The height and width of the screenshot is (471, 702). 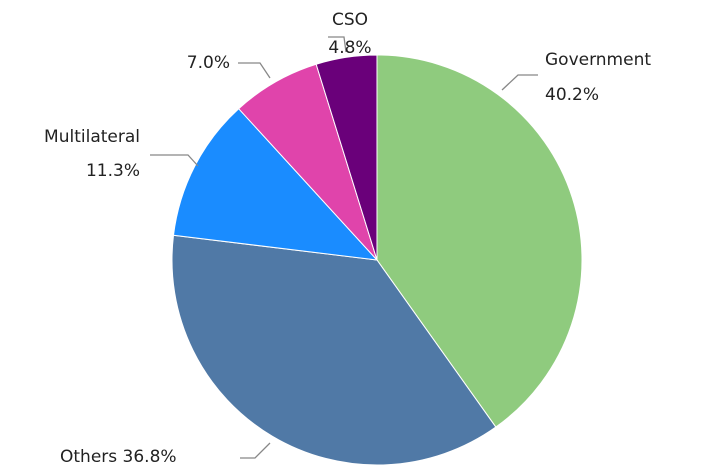 I want to click on category-label: Others, so click(x=88, y=457).